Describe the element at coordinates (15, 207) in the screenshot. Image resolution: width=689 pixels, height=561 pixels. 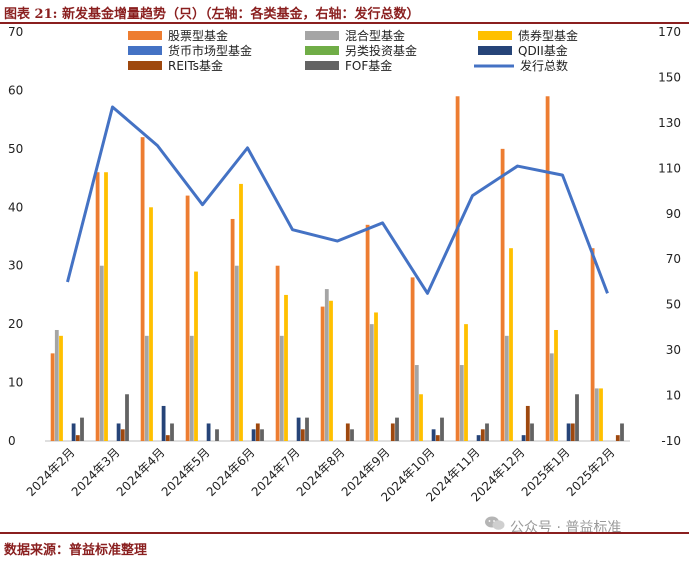
I see `left-tick-label: 40` at that location.